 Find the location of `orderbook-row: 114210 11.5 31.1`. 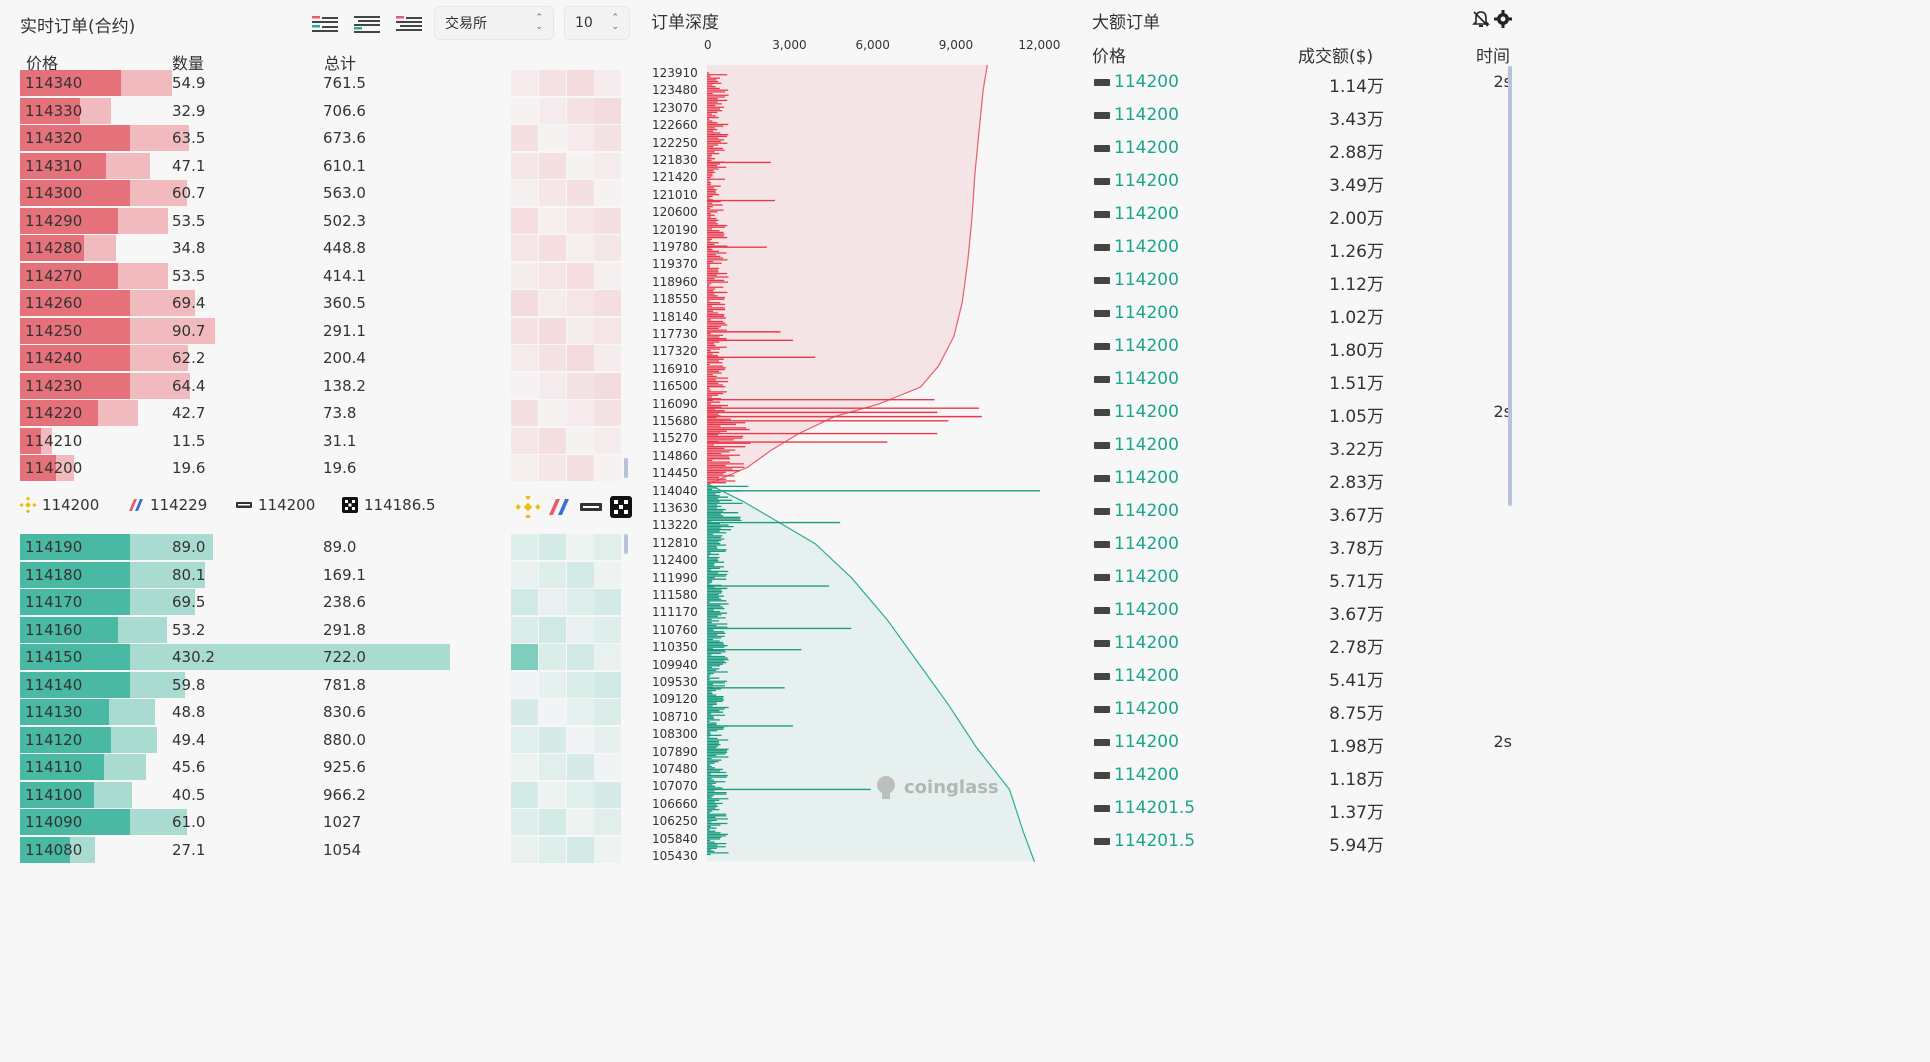

orderbook-row: 114210 11.5 31.1 is located at coordinates (320, 440).